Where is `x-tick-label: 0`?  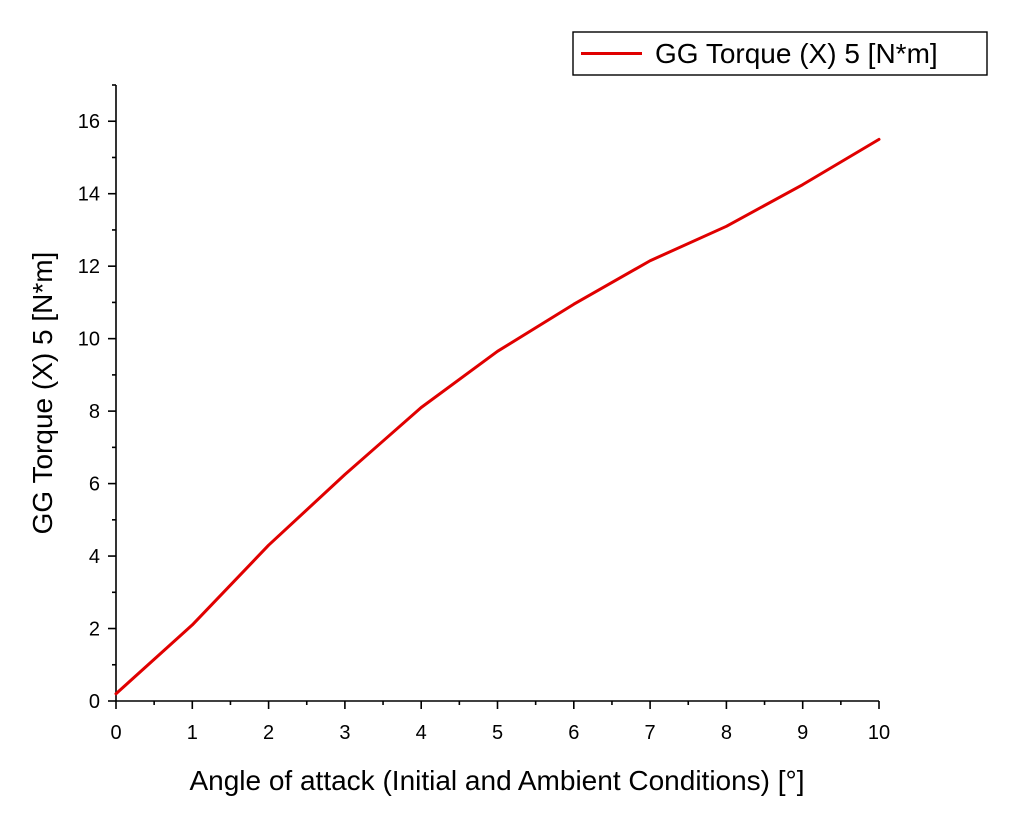
x-tick-label: 0 is located at coordinates (115, 733).